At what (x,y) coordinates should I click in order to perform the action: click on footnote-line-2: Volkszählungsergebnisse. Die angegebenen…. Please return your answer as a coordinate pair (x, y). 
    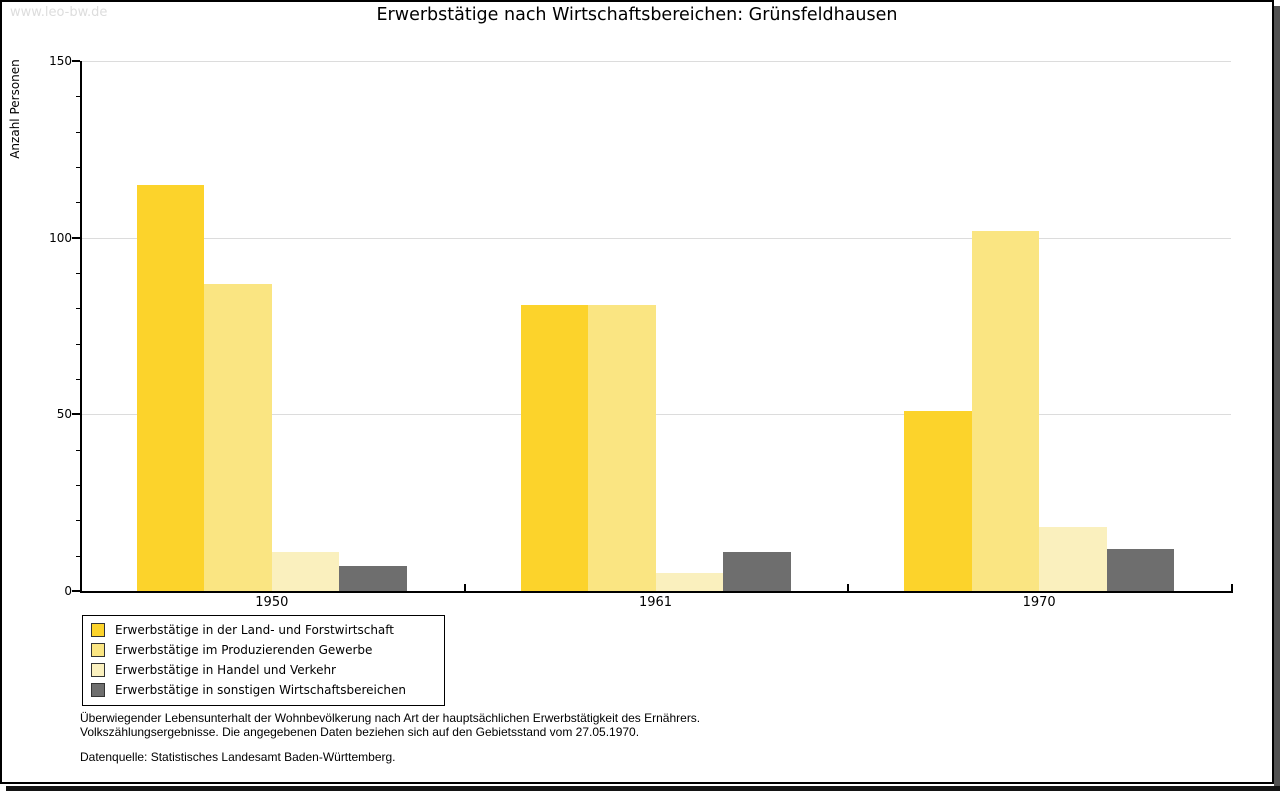
    Looking at the image, I should click on (360, 732).